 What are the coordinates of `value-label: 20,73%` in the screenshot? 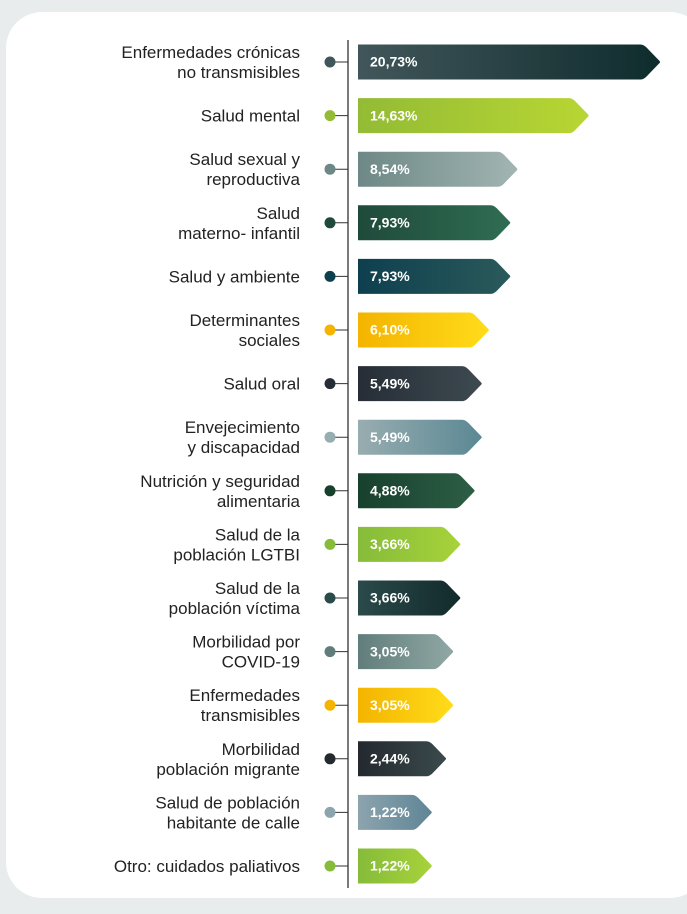 It's located at (394, 62).